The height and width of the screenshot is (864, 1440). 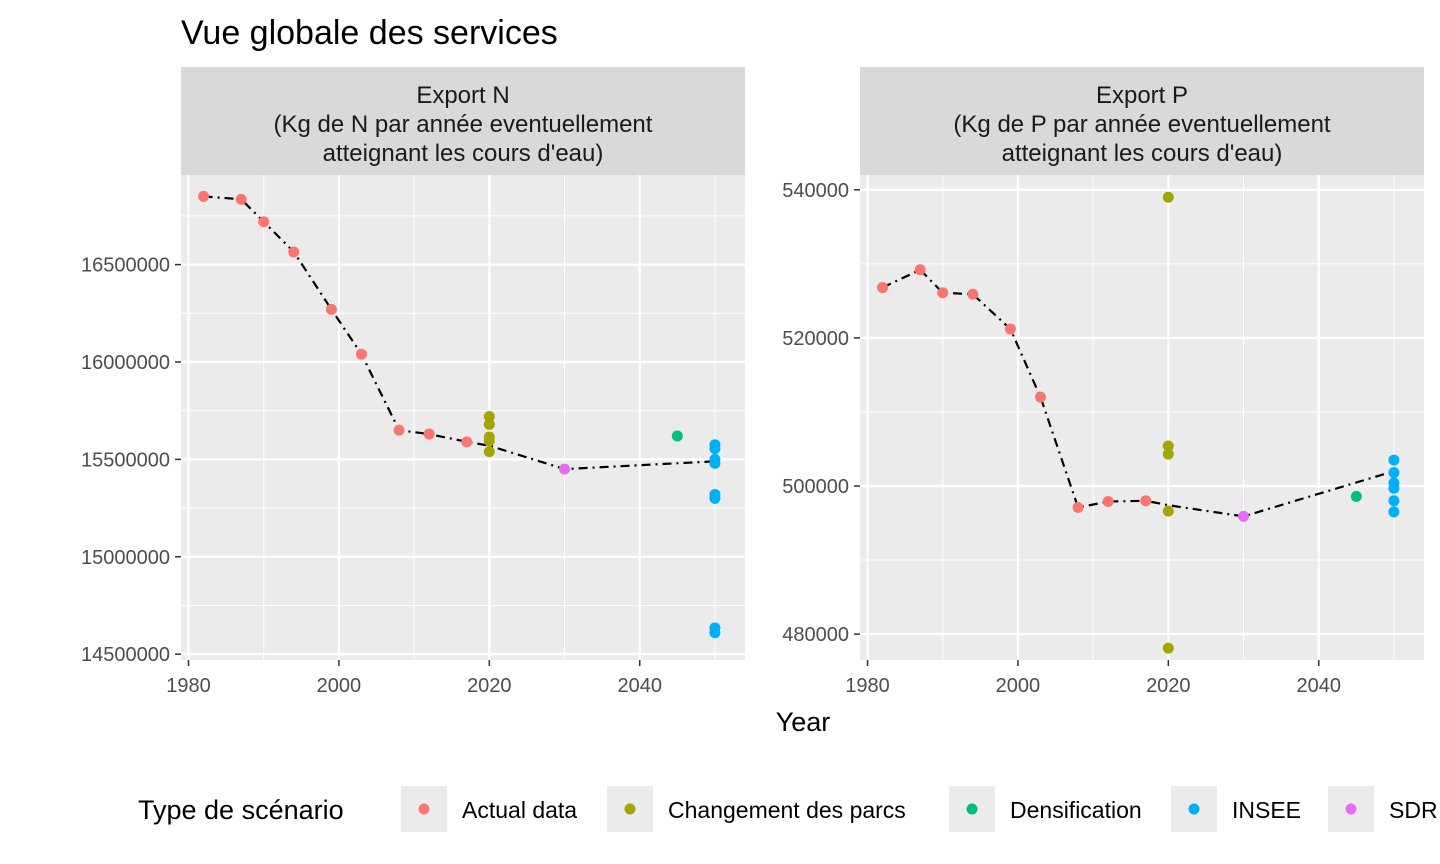 I want to click on legend-item-actual-data: Actual data, so click(x=489, y=809).